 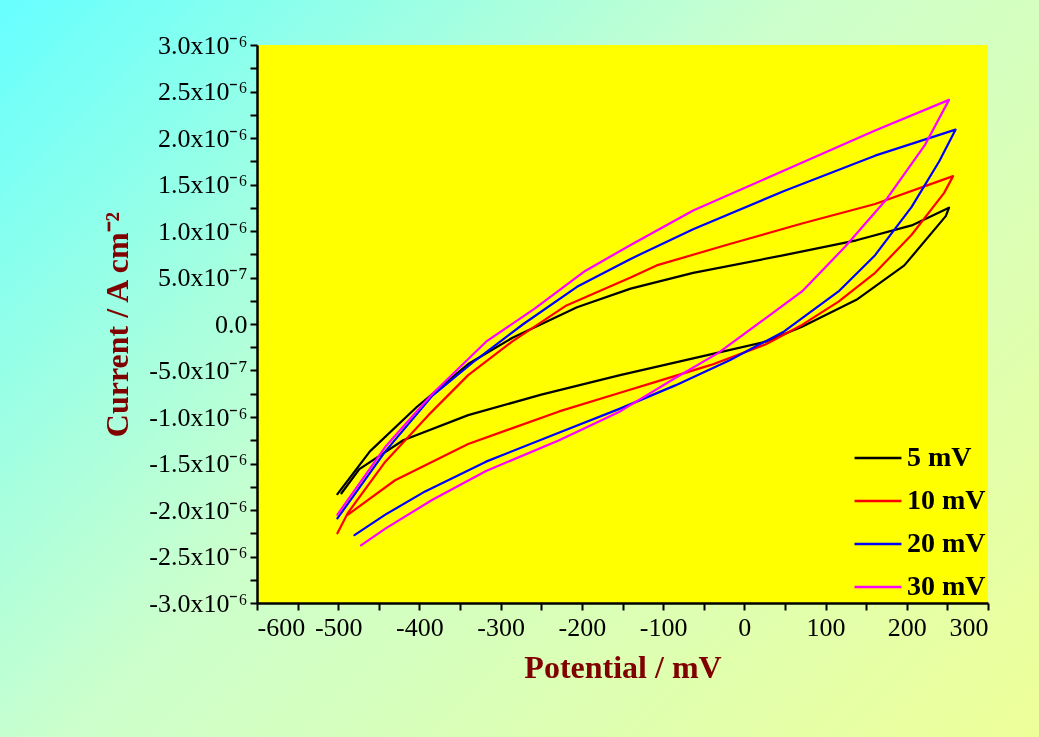 I want to click on x-tick-label: 0, so click(x=745, y=627).